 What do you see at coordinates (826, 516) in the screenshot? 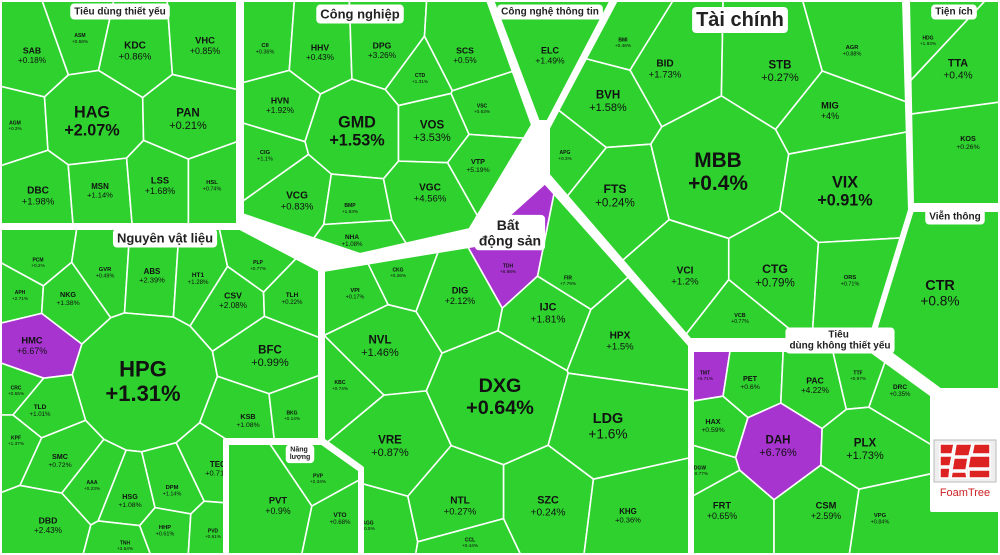
I see `change-label: +2.59%` at bounding box center [826, 516].